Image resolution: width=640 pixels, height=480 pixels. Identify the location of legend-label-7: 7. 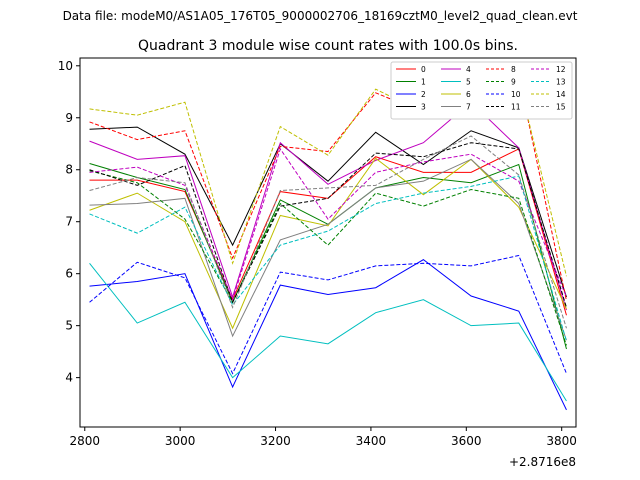
(468, 107).